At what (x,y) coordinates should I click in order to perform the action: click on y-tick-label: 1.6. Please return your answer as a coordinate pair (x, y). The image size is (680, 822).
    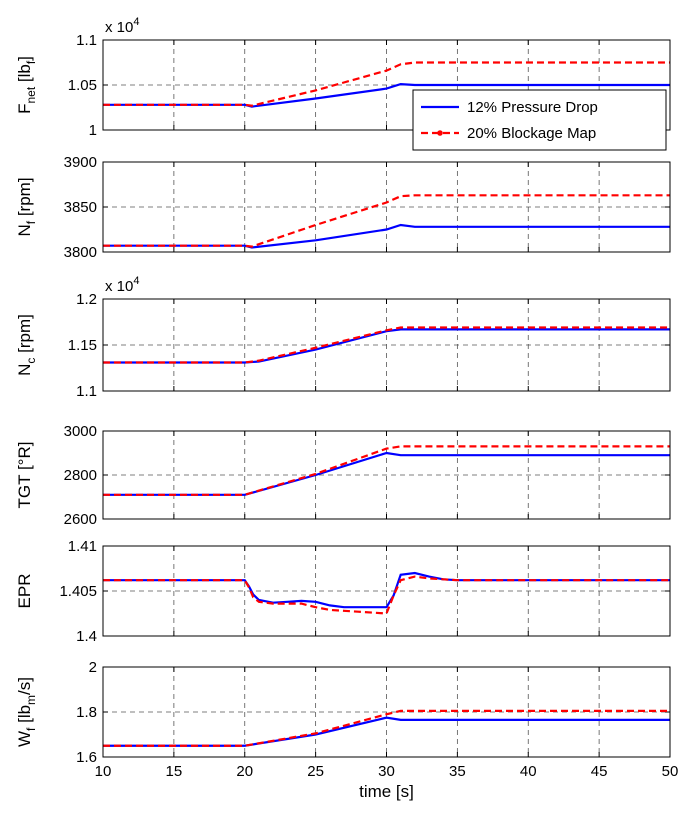
    Looking at the image, I should click on (86, 757).